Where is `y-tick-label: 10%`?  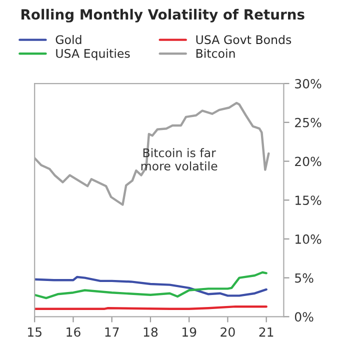 y-tick-label: 10% is located at coordinates (309, 239).